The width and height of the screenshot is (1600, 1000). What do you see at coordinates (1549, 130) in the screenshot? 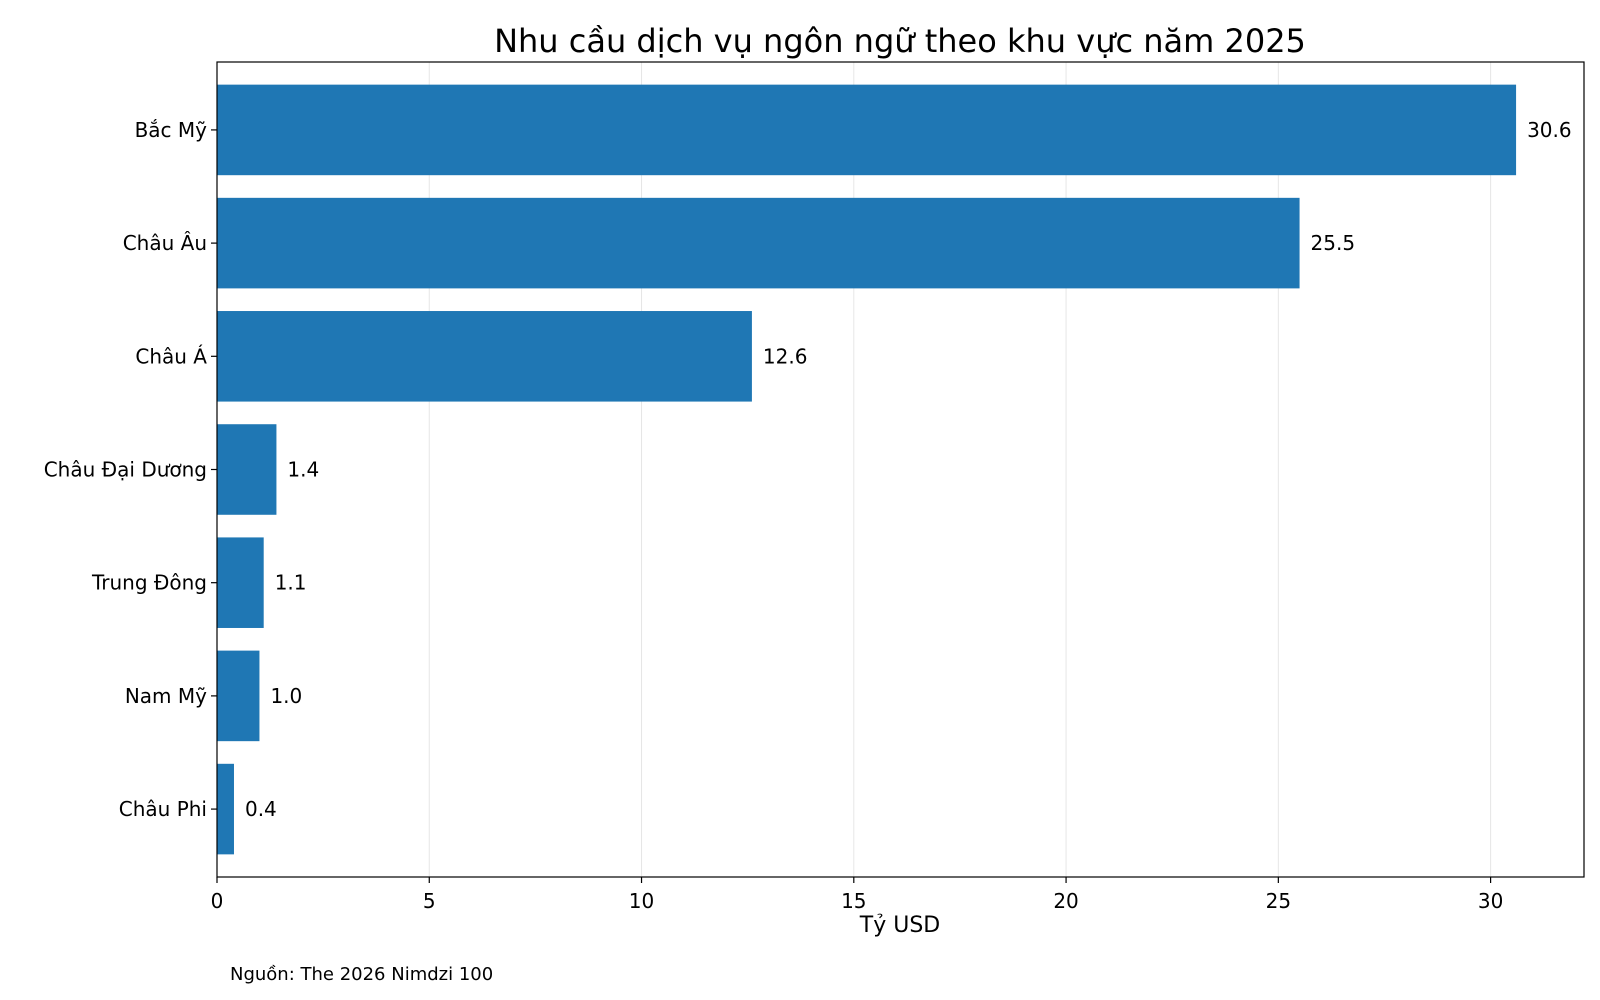
I see `value-label: 30.6` at bounding box center [1549, 130].